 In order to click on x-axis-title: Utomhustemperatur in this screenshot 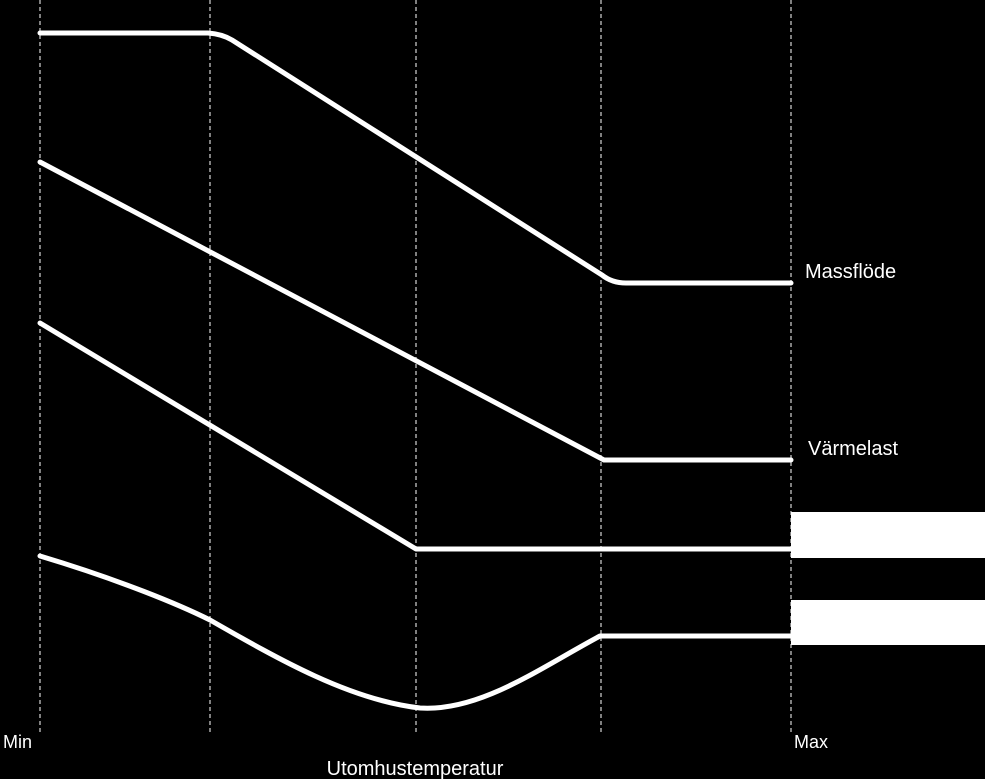, I will do `click(415, 768)`.